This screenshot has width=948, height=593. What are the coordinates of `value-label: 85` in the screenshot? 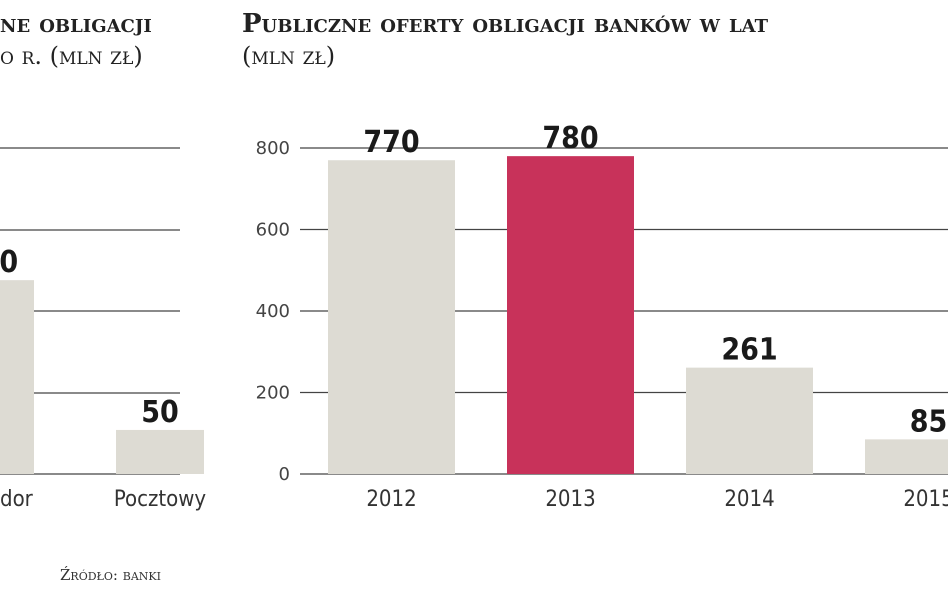 It's located at (929, 421).